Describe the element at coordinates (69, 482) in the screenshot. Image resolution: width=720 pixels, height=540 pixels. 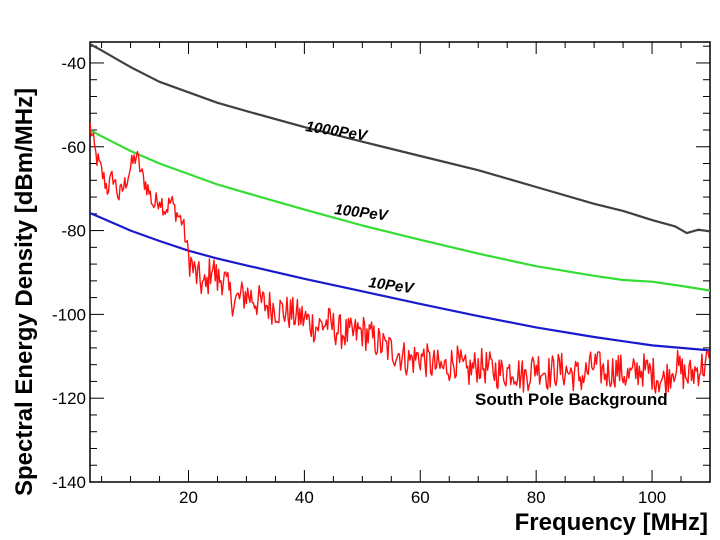
I see `y-tick-label: -140` at that location.